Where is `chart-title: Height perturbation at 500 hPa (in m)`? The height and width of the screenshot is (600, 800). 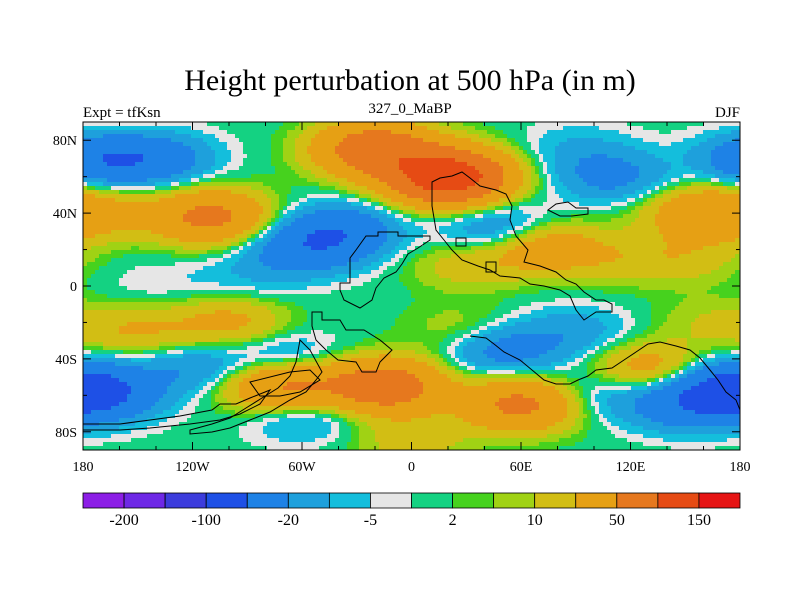 chart-title: Height perturbation at 500 hPa (in m) is located at coordinates (410, 80).